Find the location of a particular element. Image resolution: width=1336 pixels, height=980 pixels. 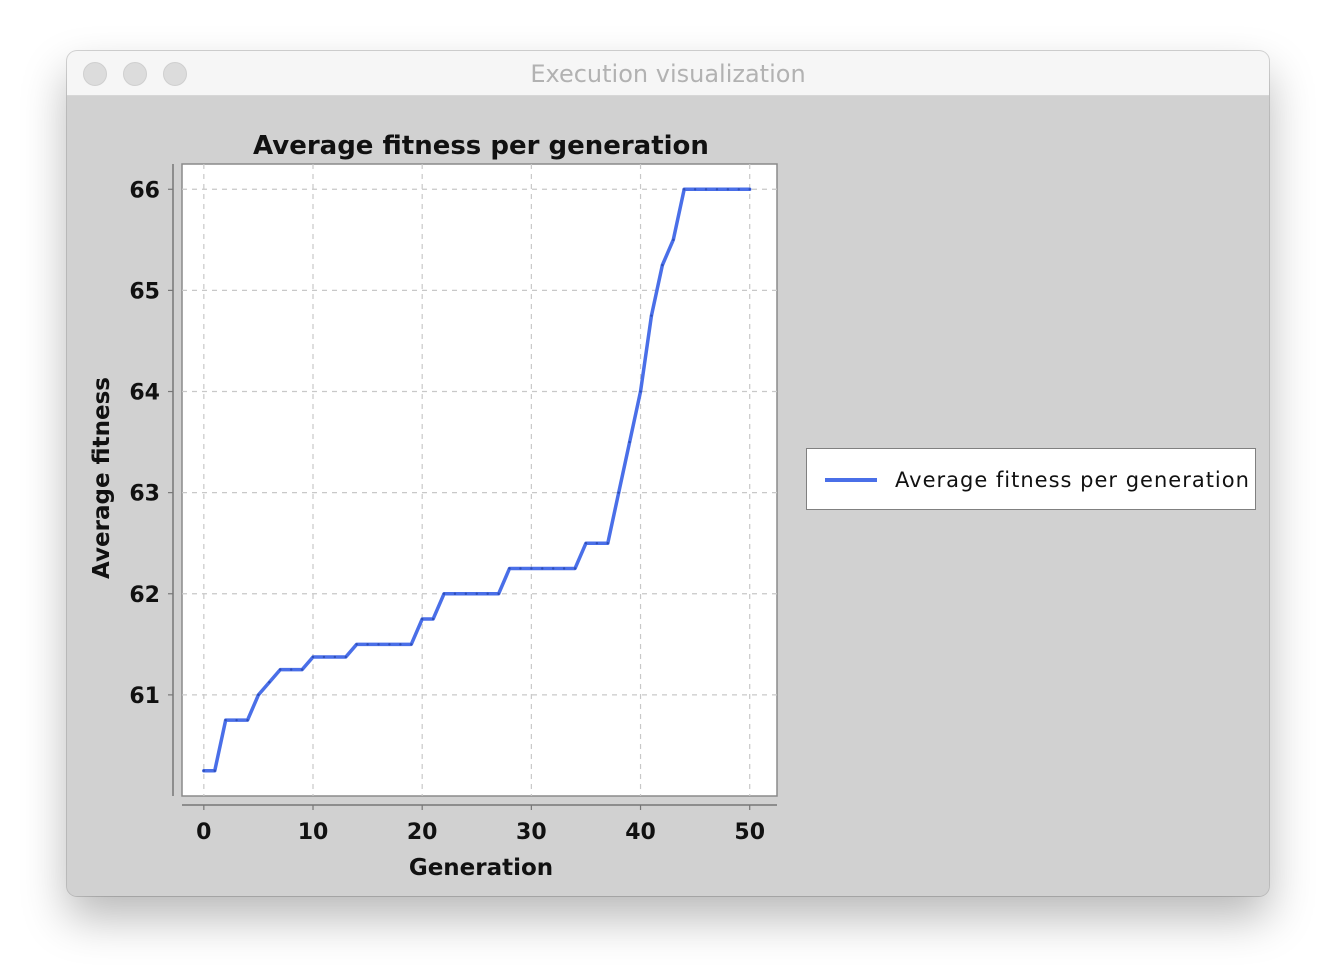

x-axis-label: Generation is located at coordinates (481, 868).